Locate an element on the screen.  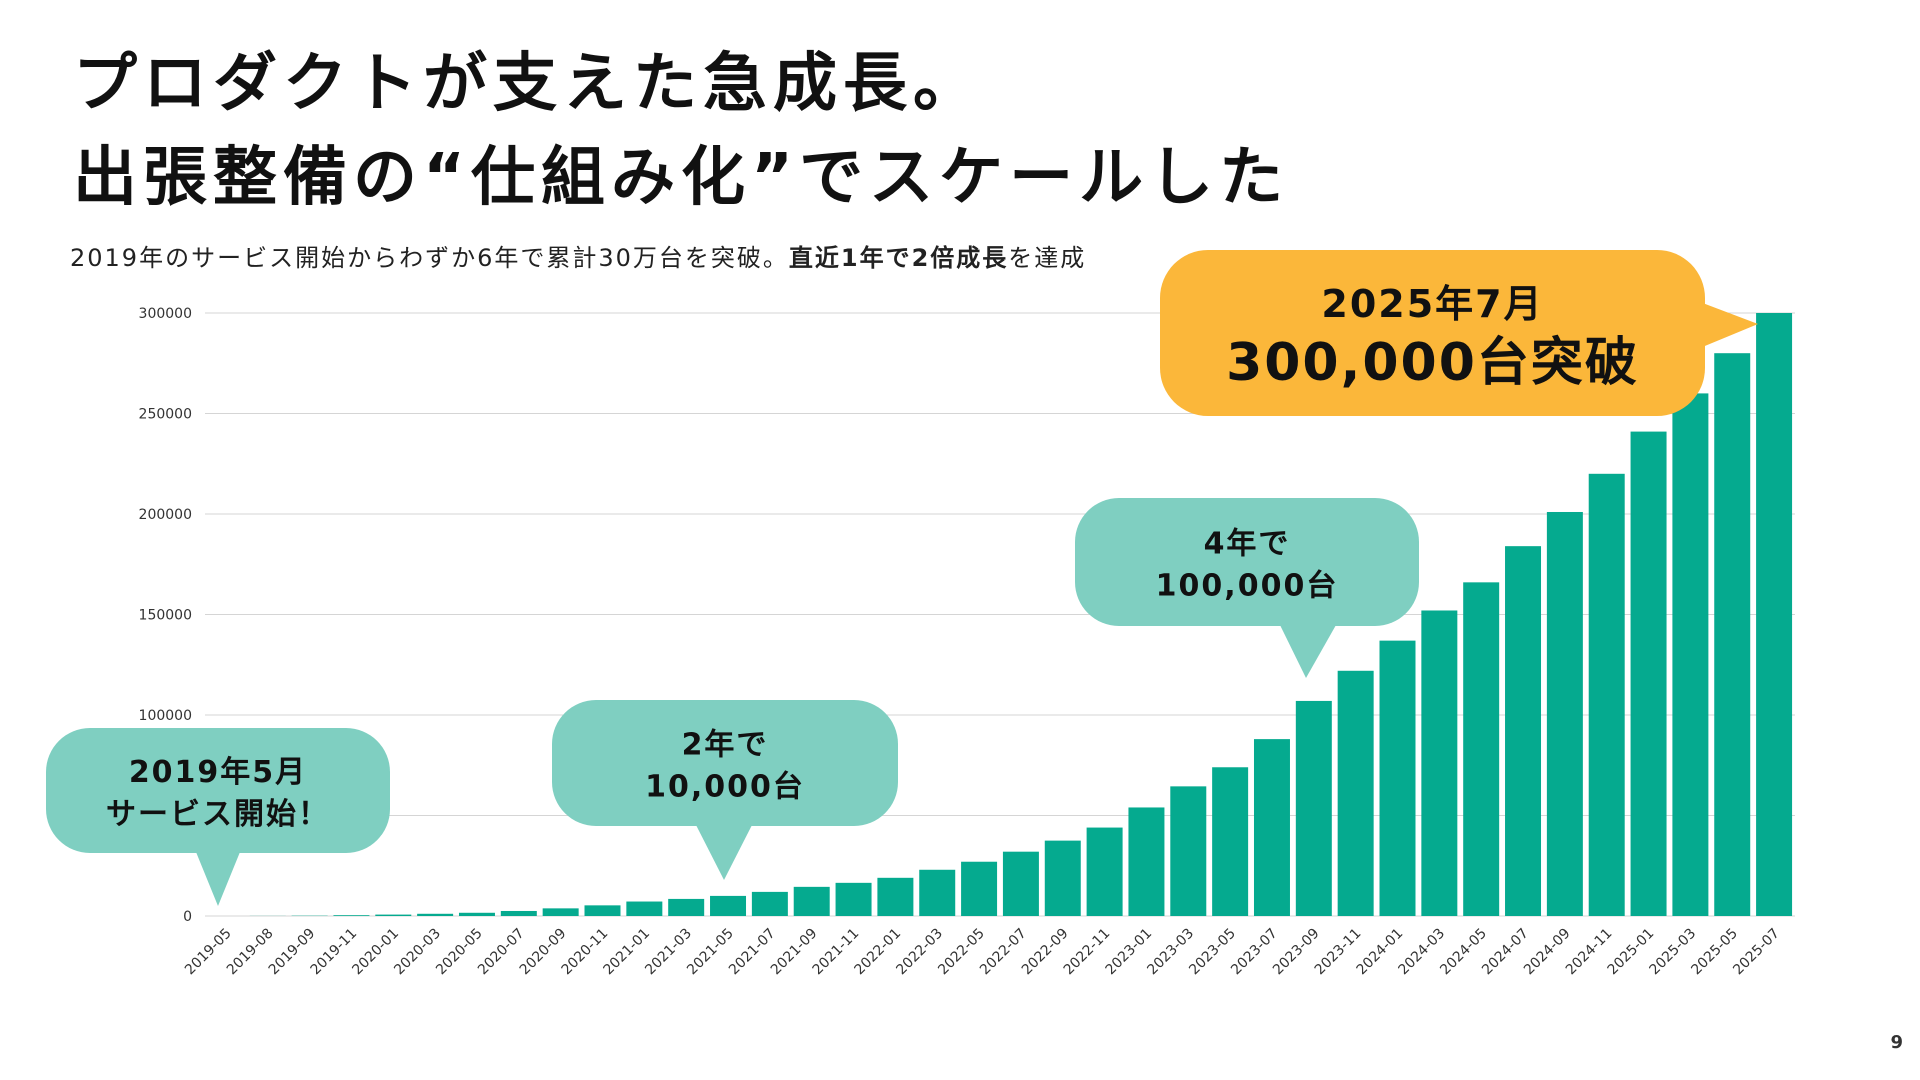
annotation-milestone: 2025年7月 300,000台突破 is located at coordinates (1459, 333).